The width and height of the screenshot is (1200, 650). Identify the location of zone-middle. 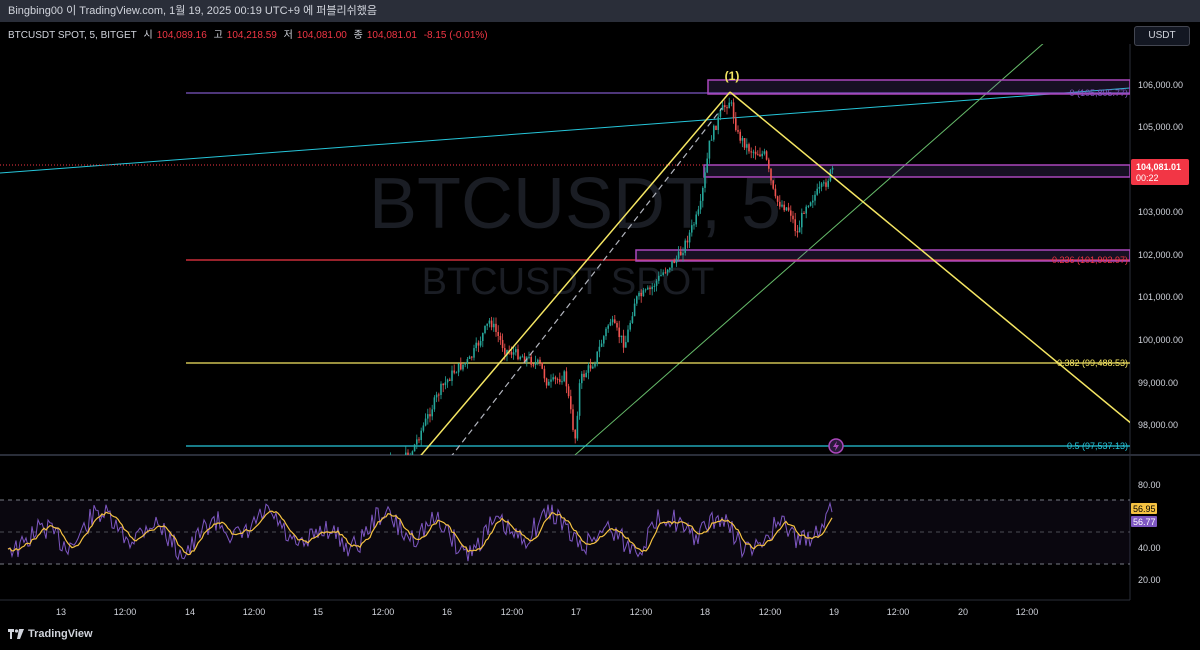
(916, 171).